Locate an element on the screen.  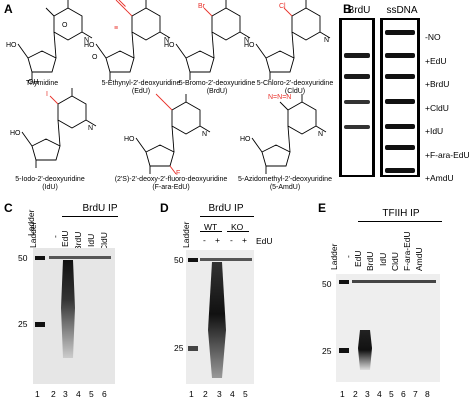
gel-image-e is located at coordinates (388, 328).